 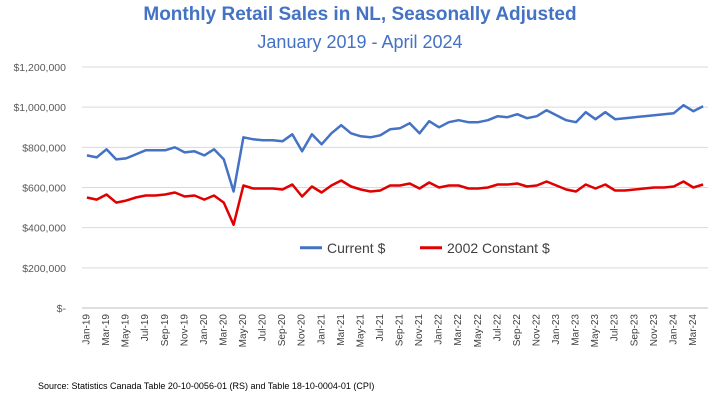 I want to click on x-tick-label: Jan-19, so click(x=87, y=329).